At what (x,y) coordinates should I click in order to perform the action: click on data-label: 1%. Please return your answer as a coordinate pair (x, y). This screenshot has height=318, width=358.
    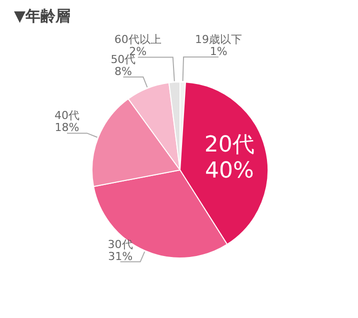
    Looking at the image, I should click on (219, 51).